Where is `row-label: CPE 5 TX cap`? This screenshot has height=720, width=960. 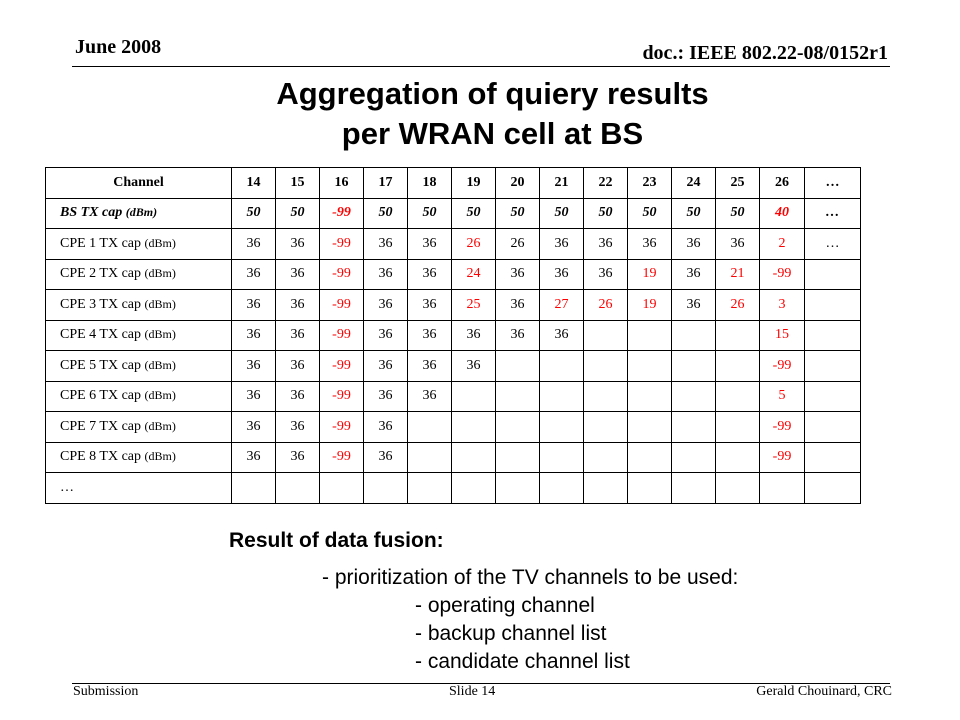 row-label: CPE 5 TX cap is located at coordinates (101, 365).